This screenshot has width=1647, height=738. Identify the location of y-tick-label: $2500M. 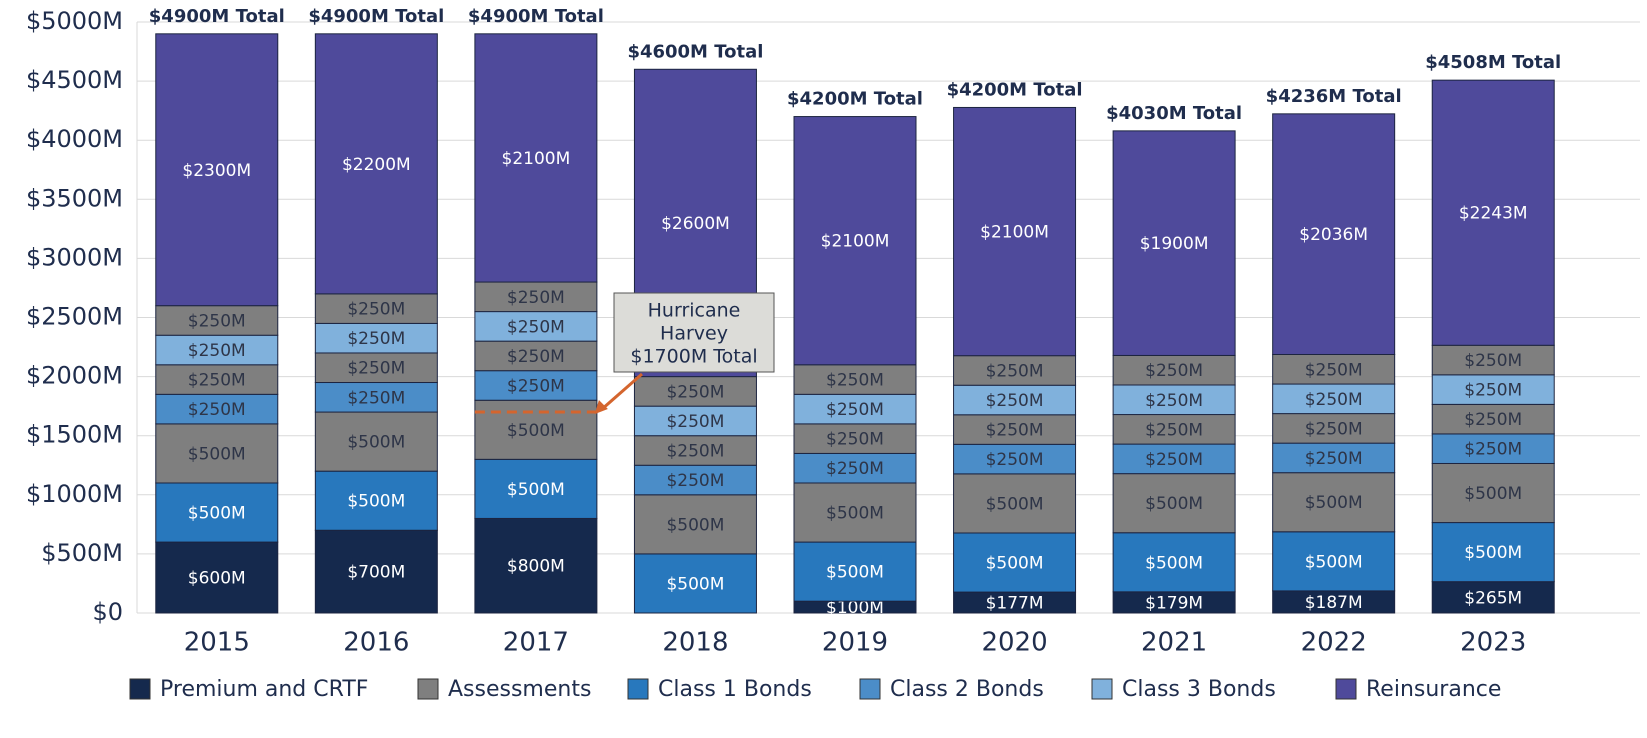
(74, 317).